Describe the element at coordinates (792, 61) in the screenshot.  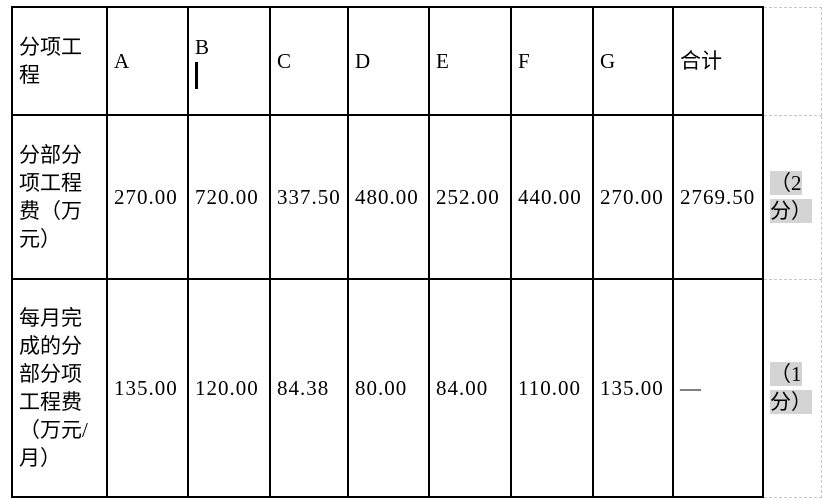
I see `gutter-cell-header` at that location.